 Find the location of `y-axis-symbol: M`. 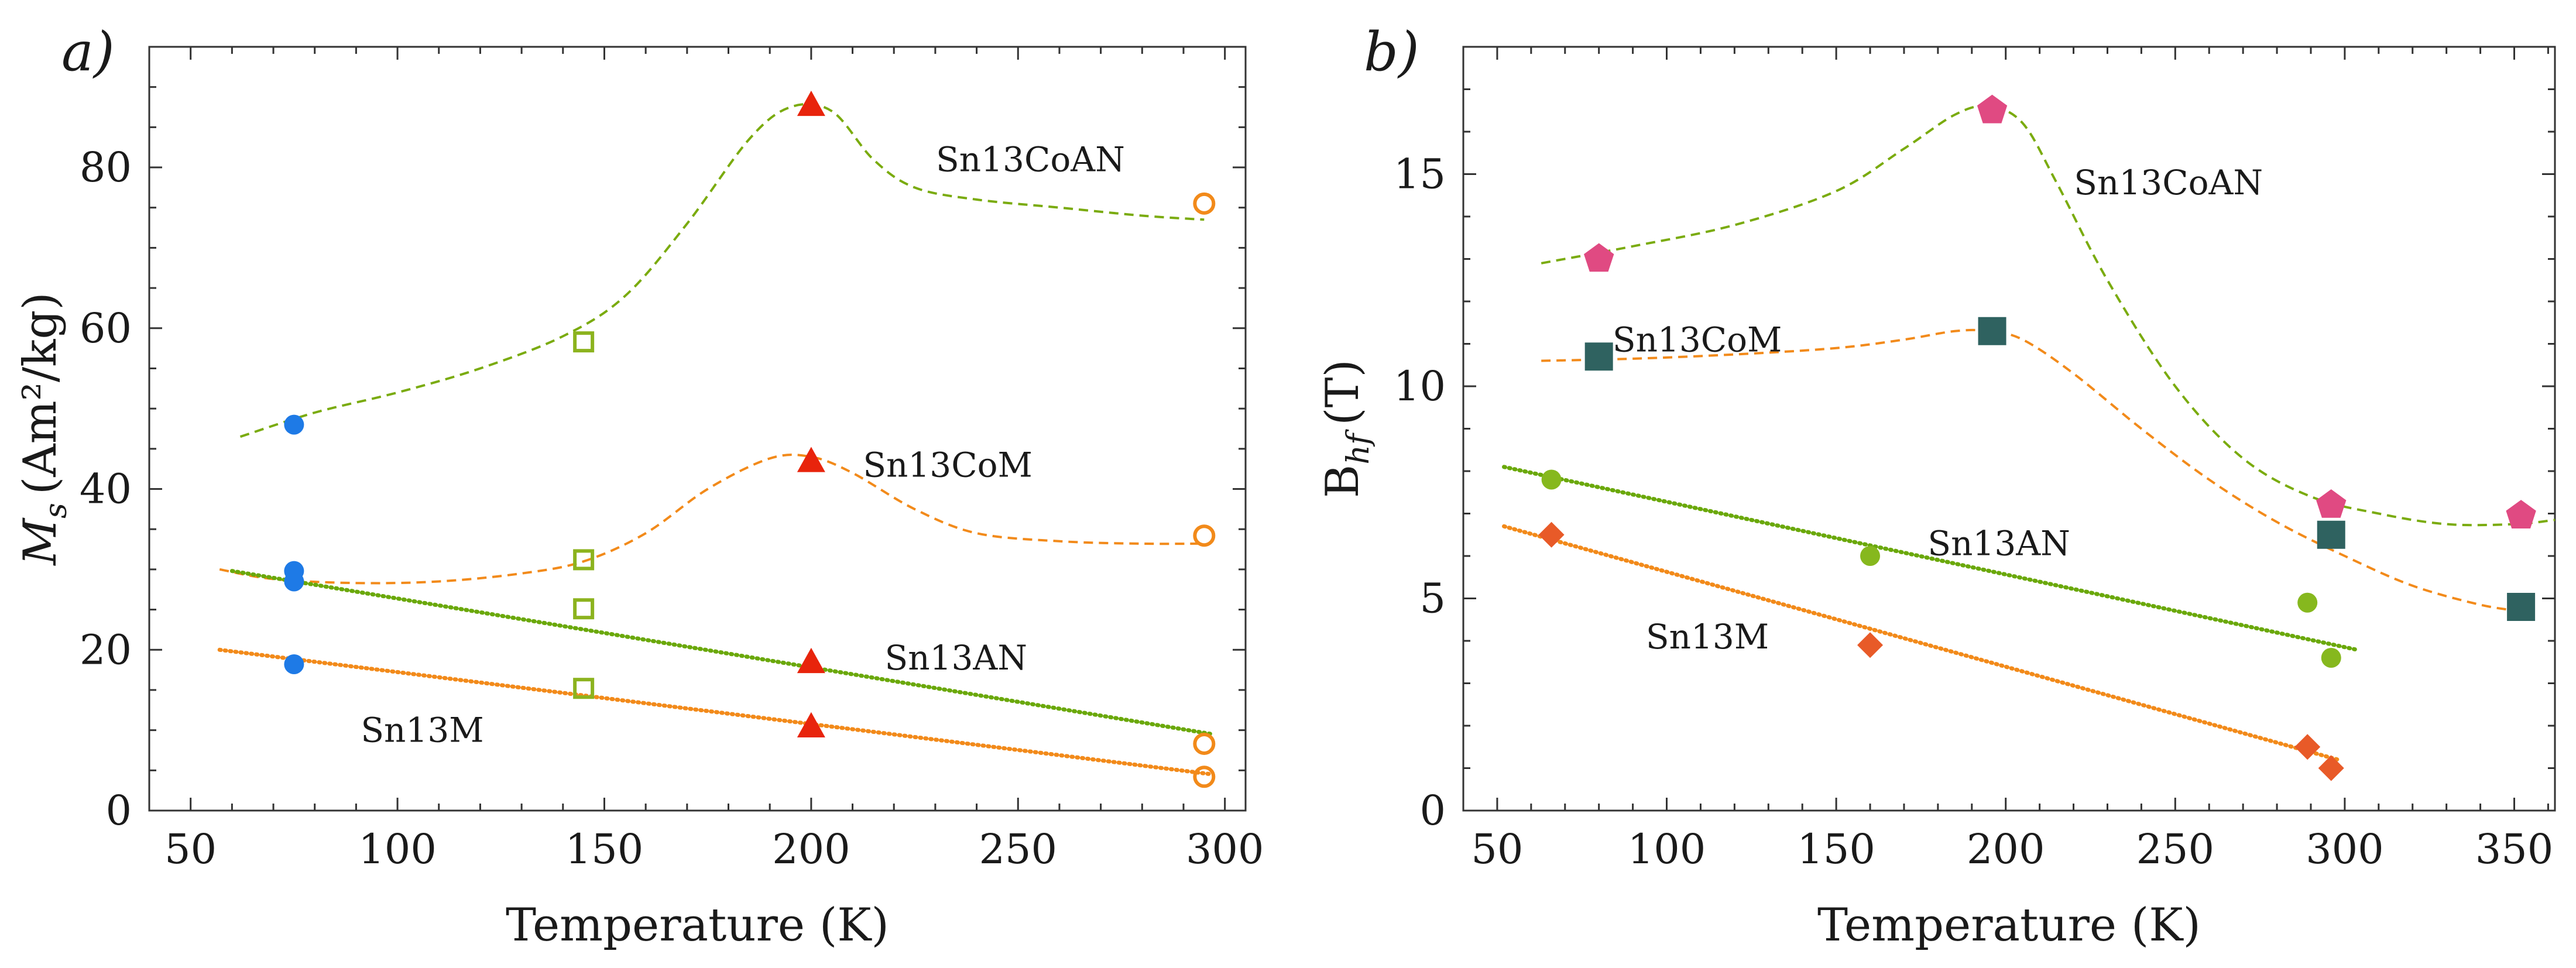

y-axis-symbol: M is located at coordinates (40, 542).